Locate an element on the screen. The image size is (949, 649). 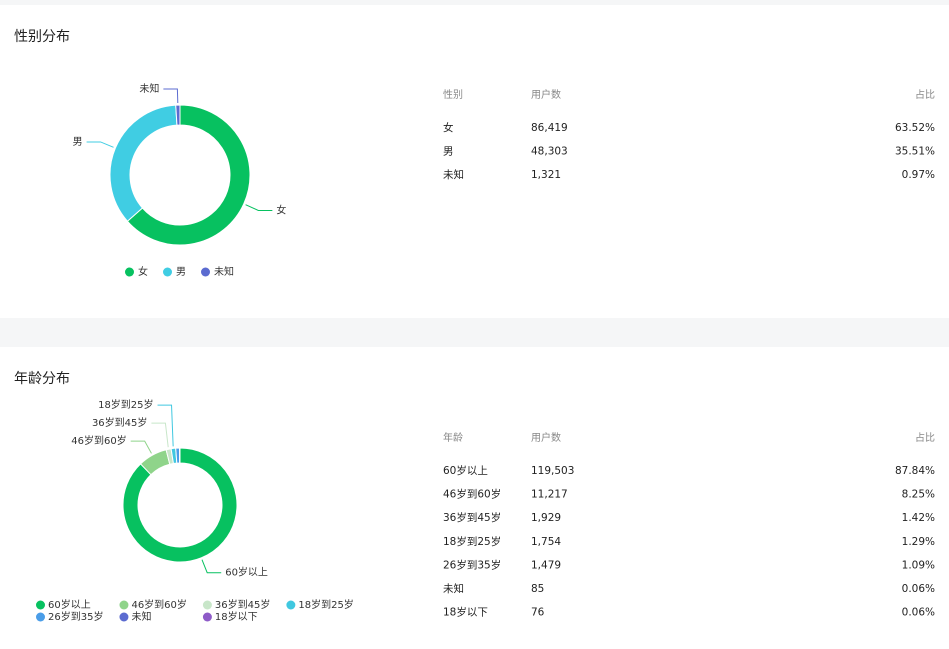
table-cell: 85 is located at coordinates (537, 589).